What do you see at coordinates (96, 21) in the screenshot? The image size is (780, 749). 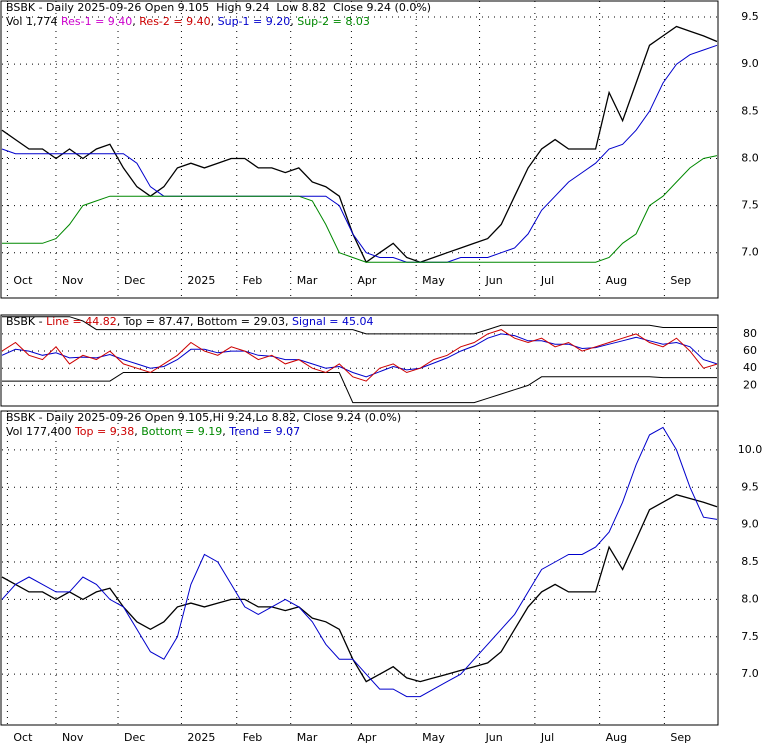 I see `header-segment: Res-1 = 9.40` at bounding box center [96, 21].